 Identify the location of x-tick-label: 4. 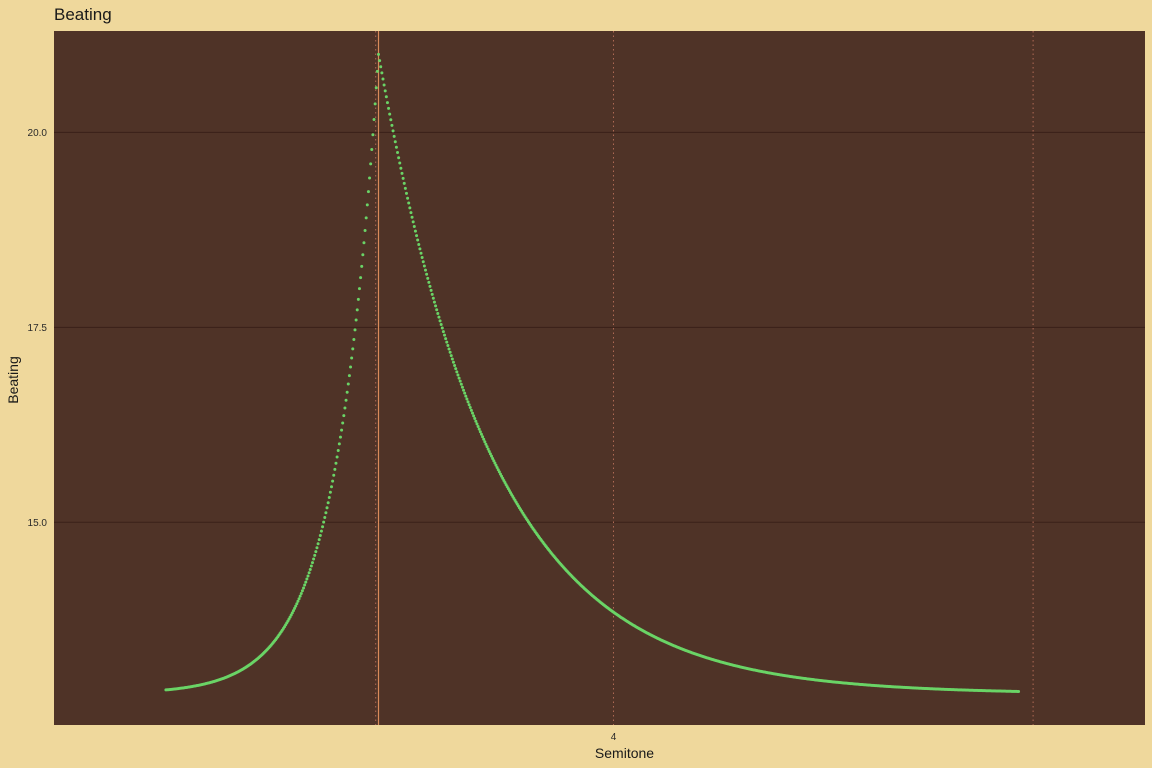
(614, 737).